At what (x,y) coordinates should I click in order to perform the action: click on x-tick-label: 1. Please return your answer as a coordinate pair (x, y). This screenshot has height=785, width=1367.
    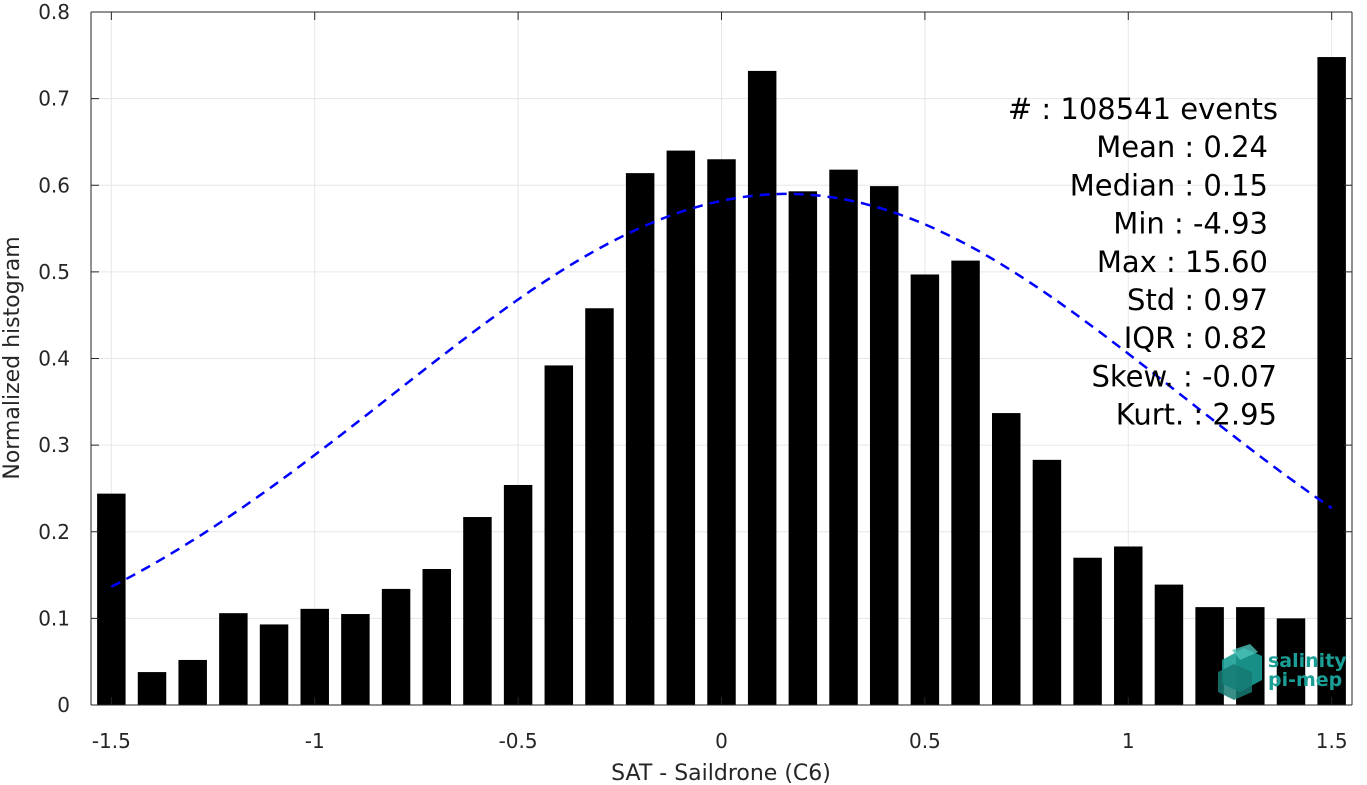
    Looking at the image, I should click on (1128, 741).